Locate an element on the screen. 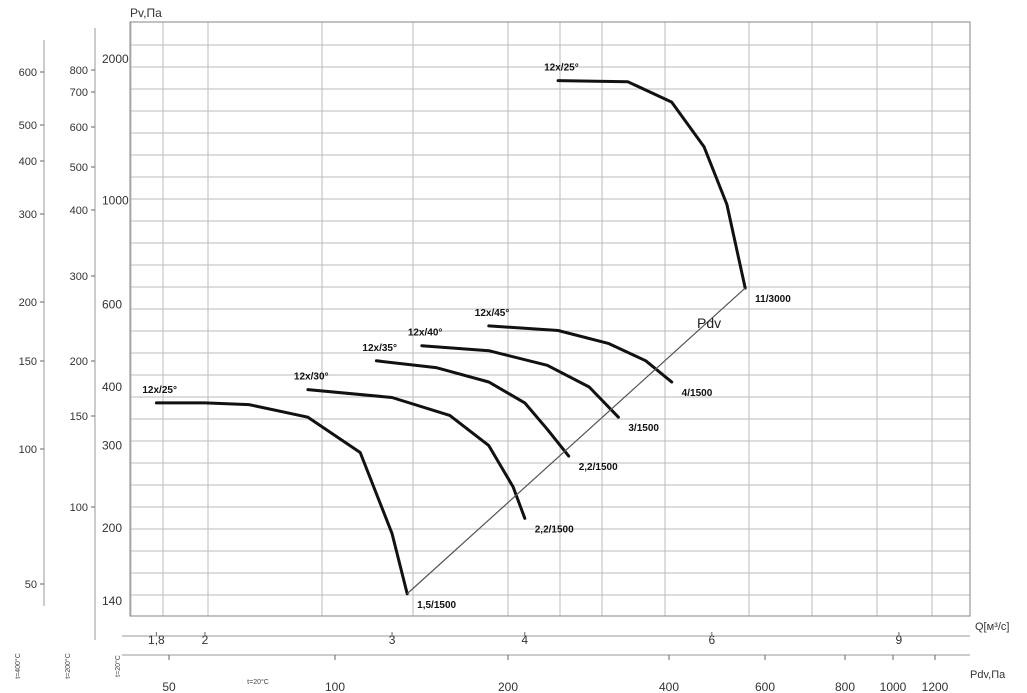 The image size is (1027, 693). y1-tick-label: 200 is located at coordinates (28, 303).